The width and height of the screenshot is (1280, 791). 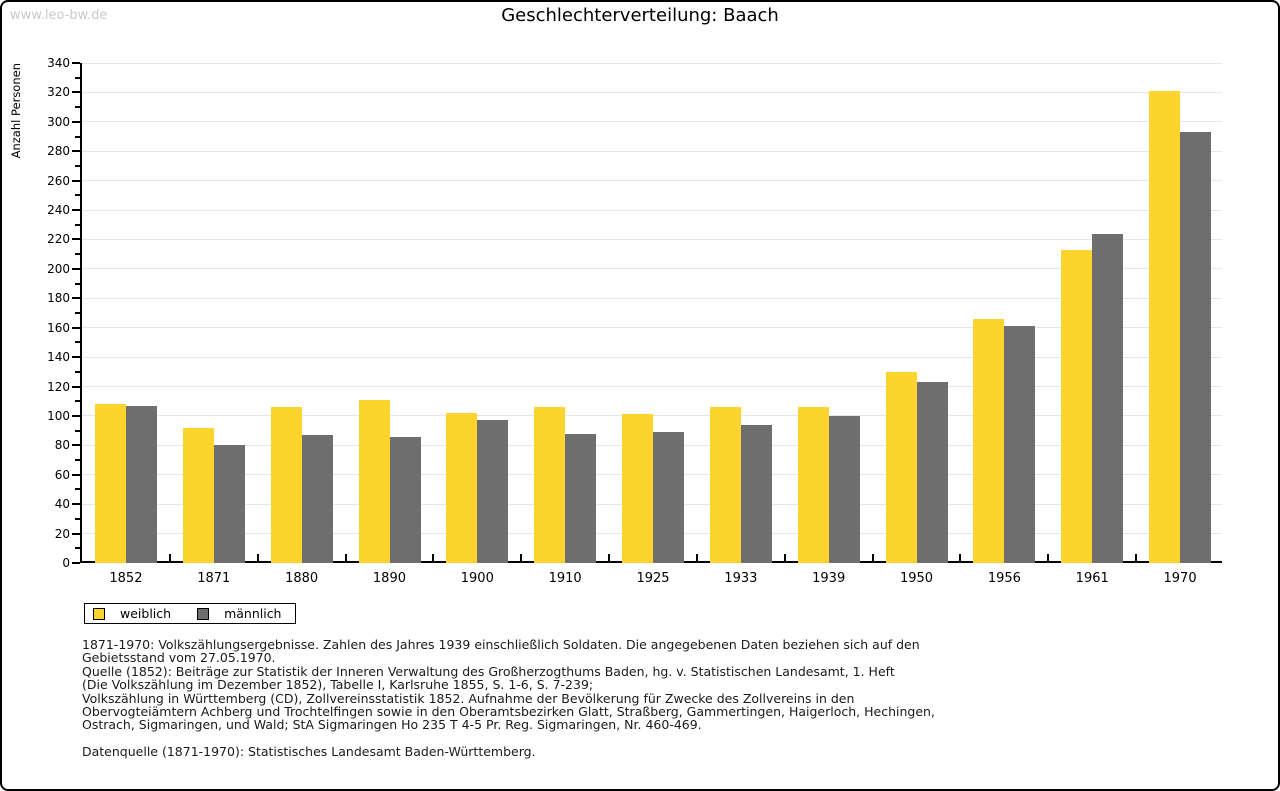 What do you see at coordinates (493, 491) in the screenshot?
I see `bar-männlich-1900` at bounding box center [493, 491].